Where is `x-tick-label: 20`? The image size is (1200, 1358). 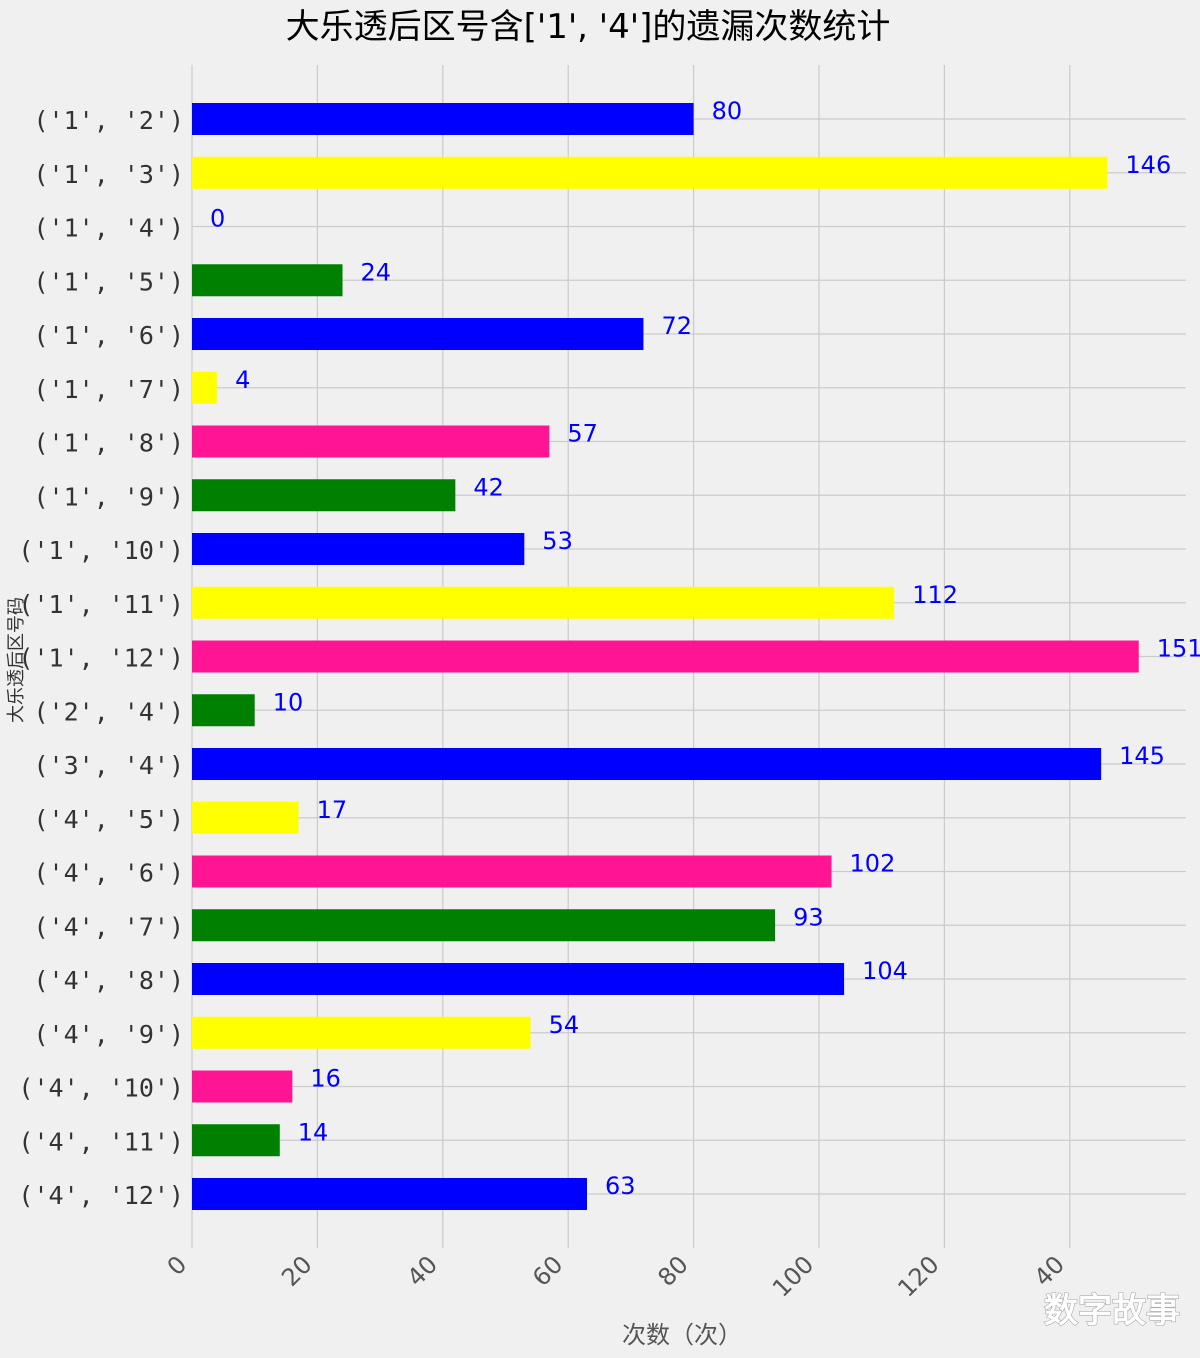
x-tick-label: 20 is located at coordinates (296, 1270).